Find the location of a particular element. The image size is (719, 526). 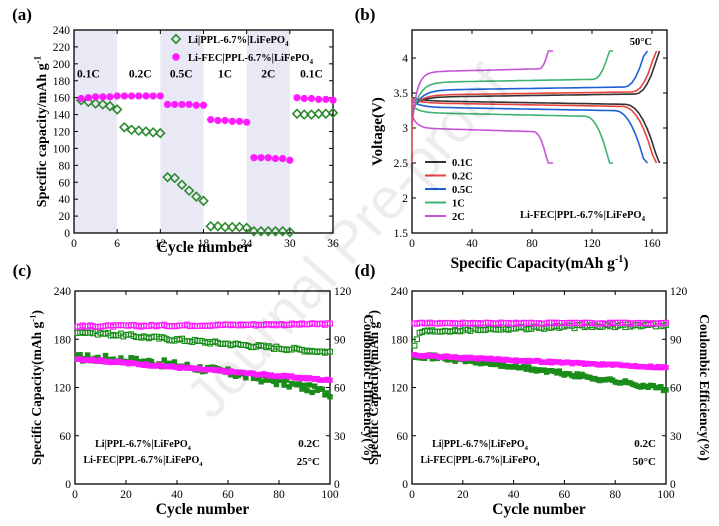

panel-label-b: (b) is located at coordinates (365, 14).